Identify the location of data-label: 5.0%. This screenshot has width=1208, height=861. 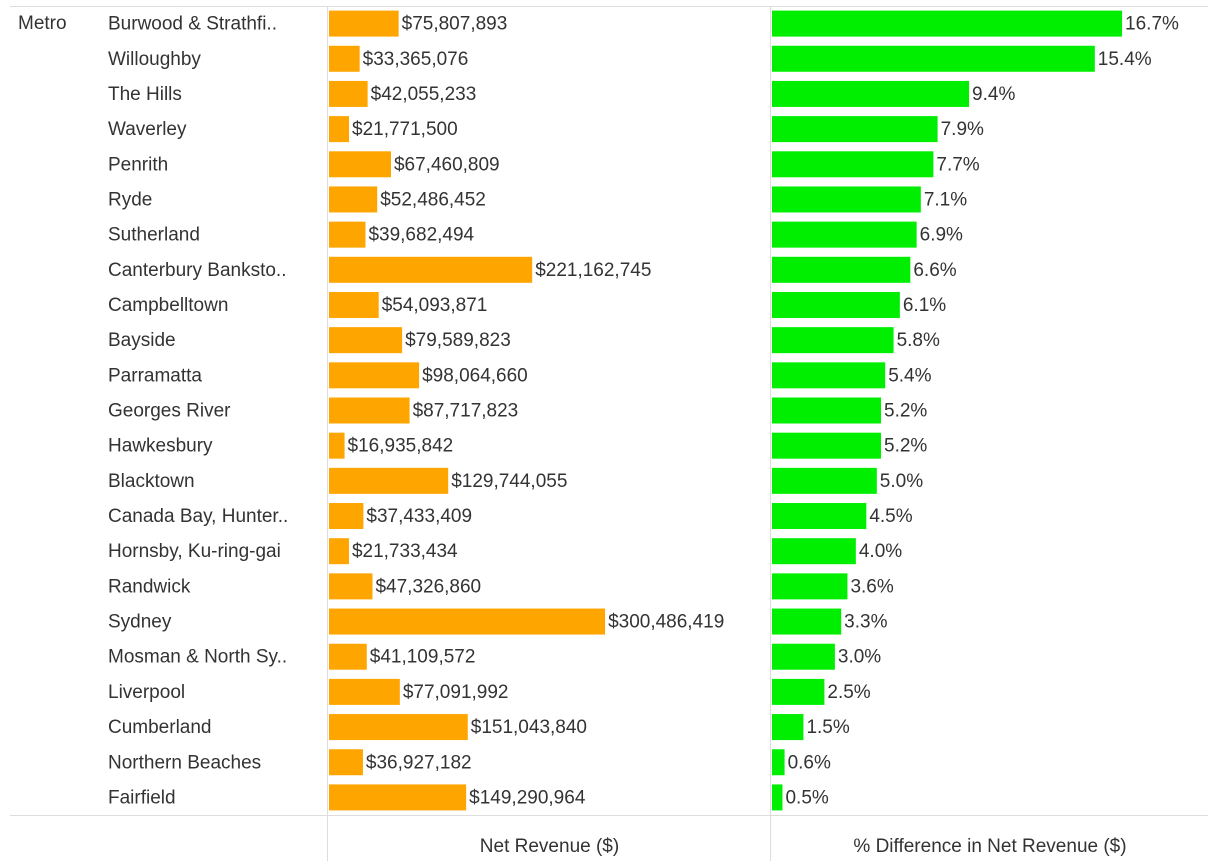
(901, 481).